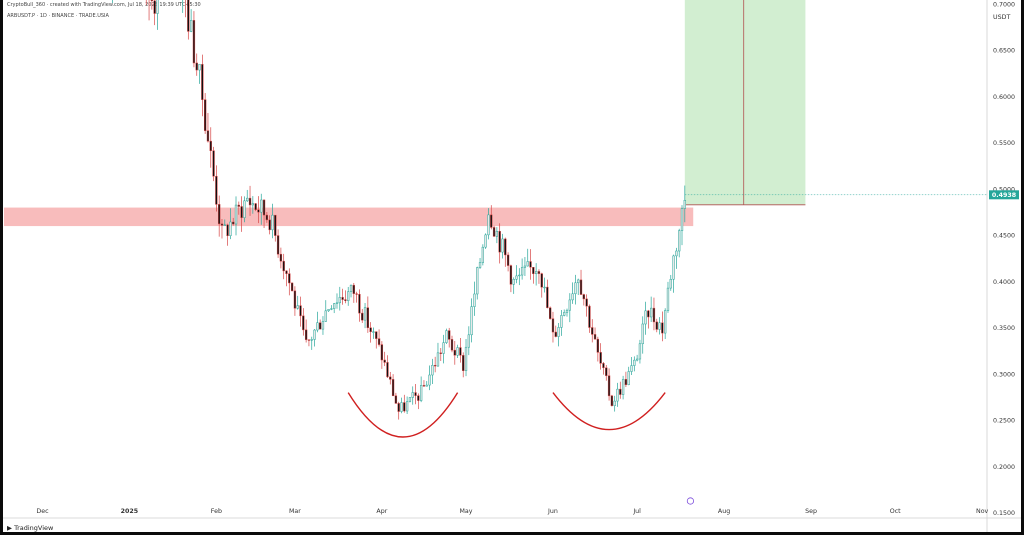 The height and width of the screenshot is (535, 1024). Describe the element at coordinates (1004, 189) in the screenshot. I see `price-tick-label: 0.5000` at that location.